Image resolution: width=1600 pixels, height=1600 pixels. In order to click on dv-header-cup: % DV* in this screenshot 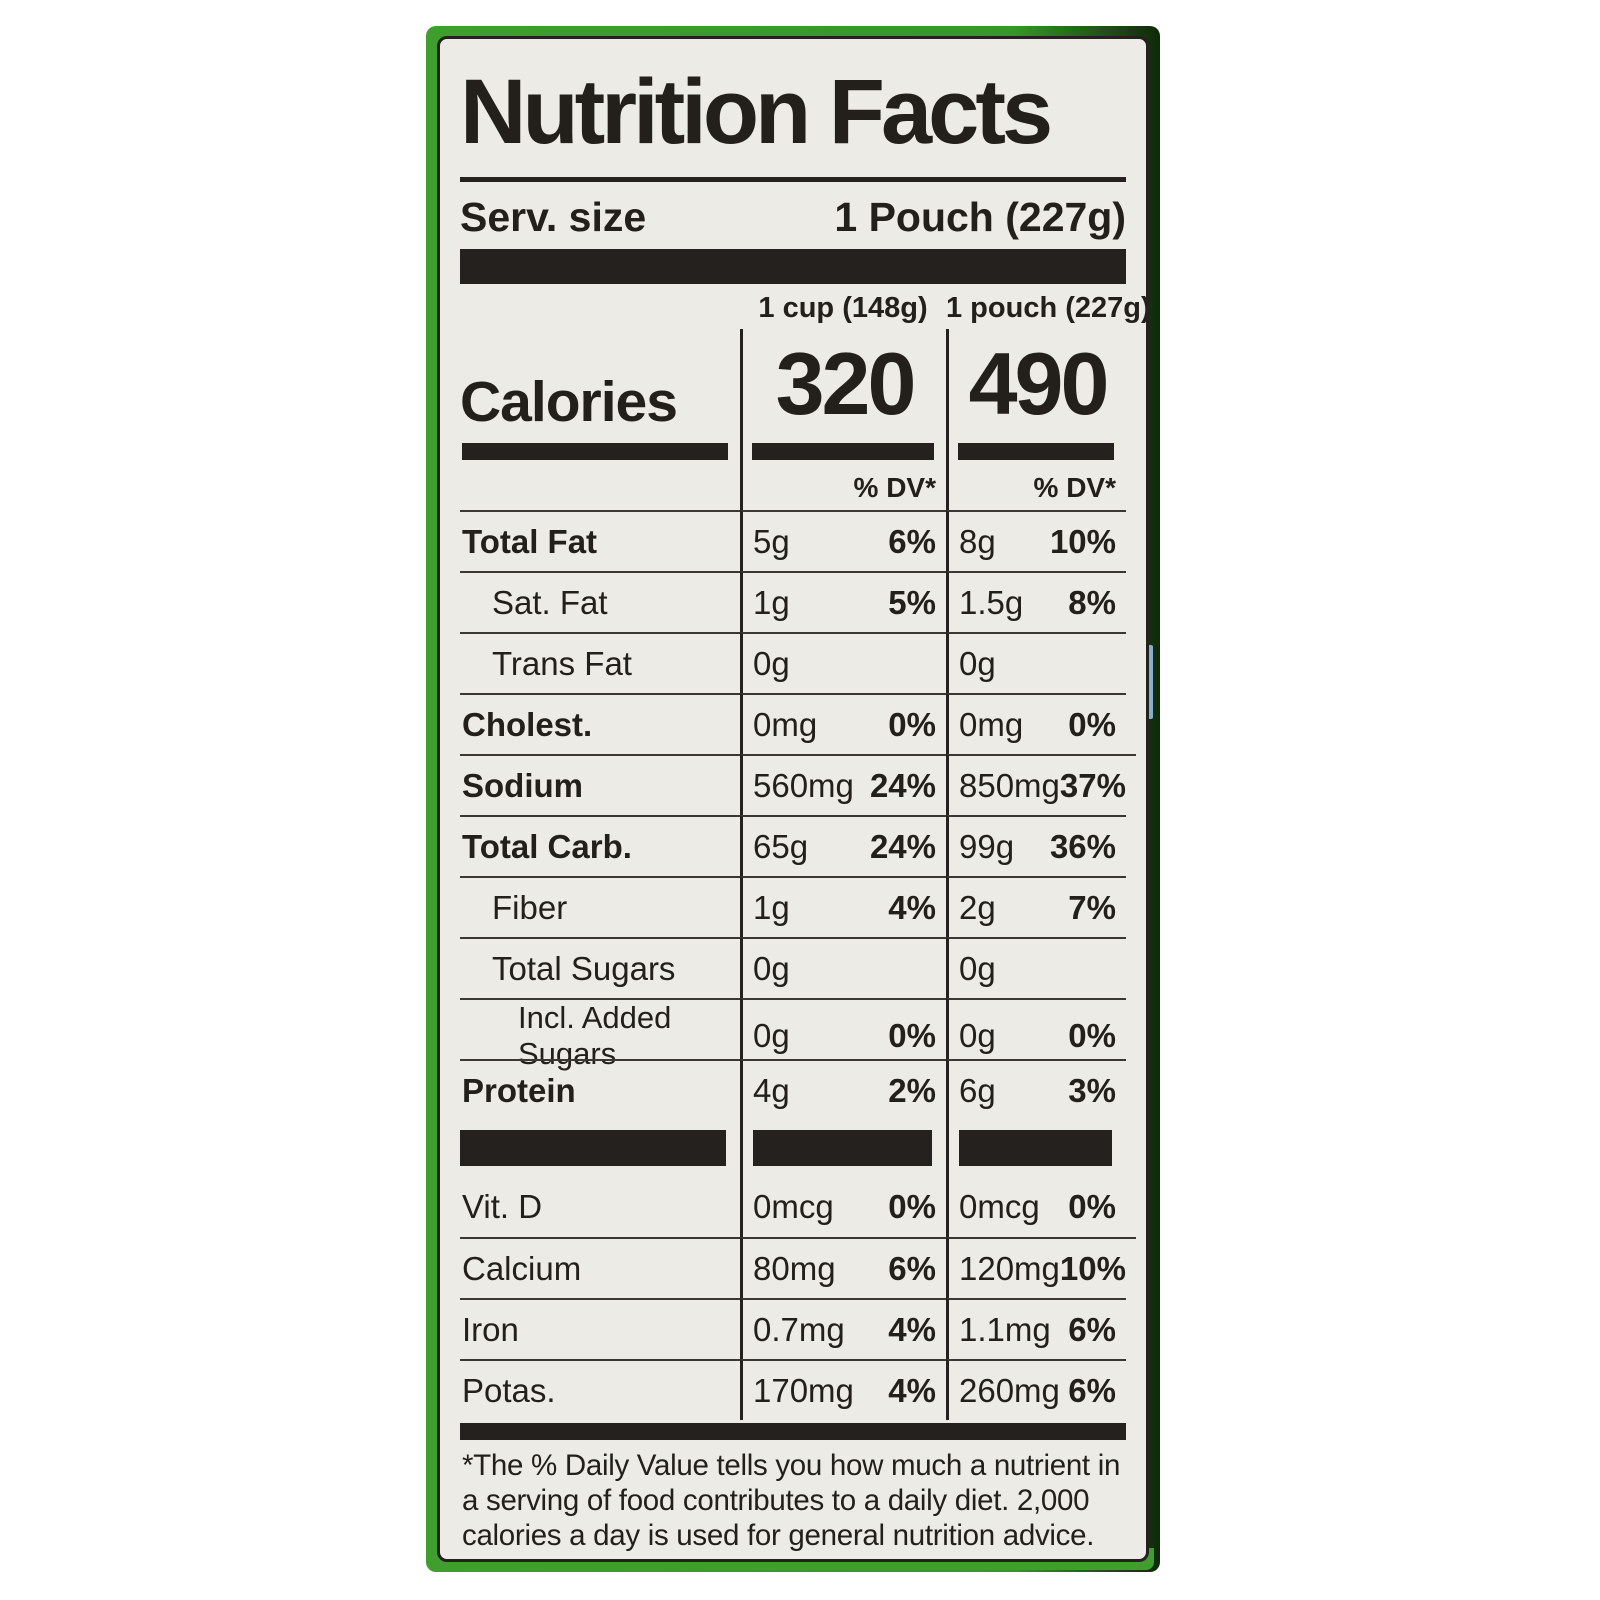, I will do `click(843, 487)`.